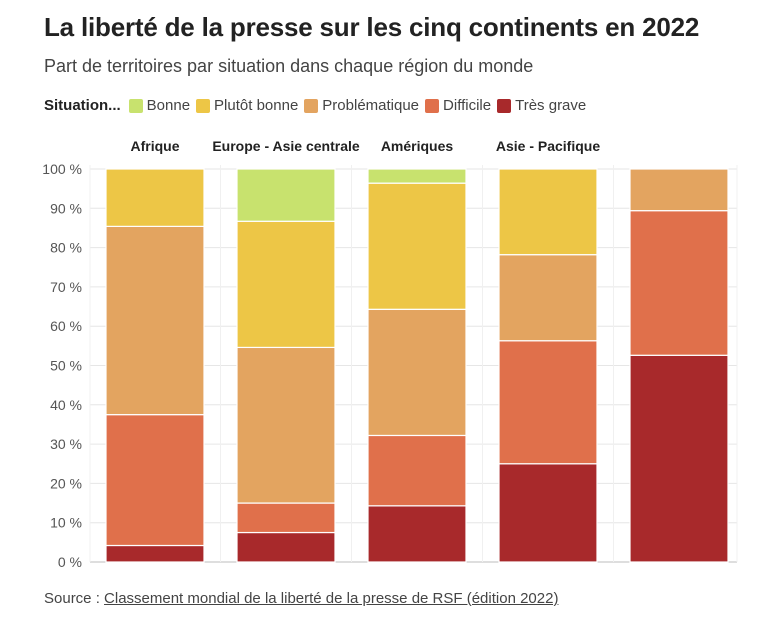 The width and height of the screenshot is (765, 619). What do you see at coordinates (66, 366) in the screenshot?
I see `y-tick-label: 50 %` at bounding box center [66, 366].